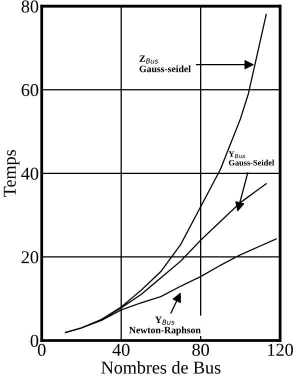 Image resolution: width=298 pixels, height=386 pixels. What do you see at coordinates (251, 158) in the screenshot?
I see `annotation: Y$_{Bus}$ Gauss-Seidel` at bounding box center [251, 158].